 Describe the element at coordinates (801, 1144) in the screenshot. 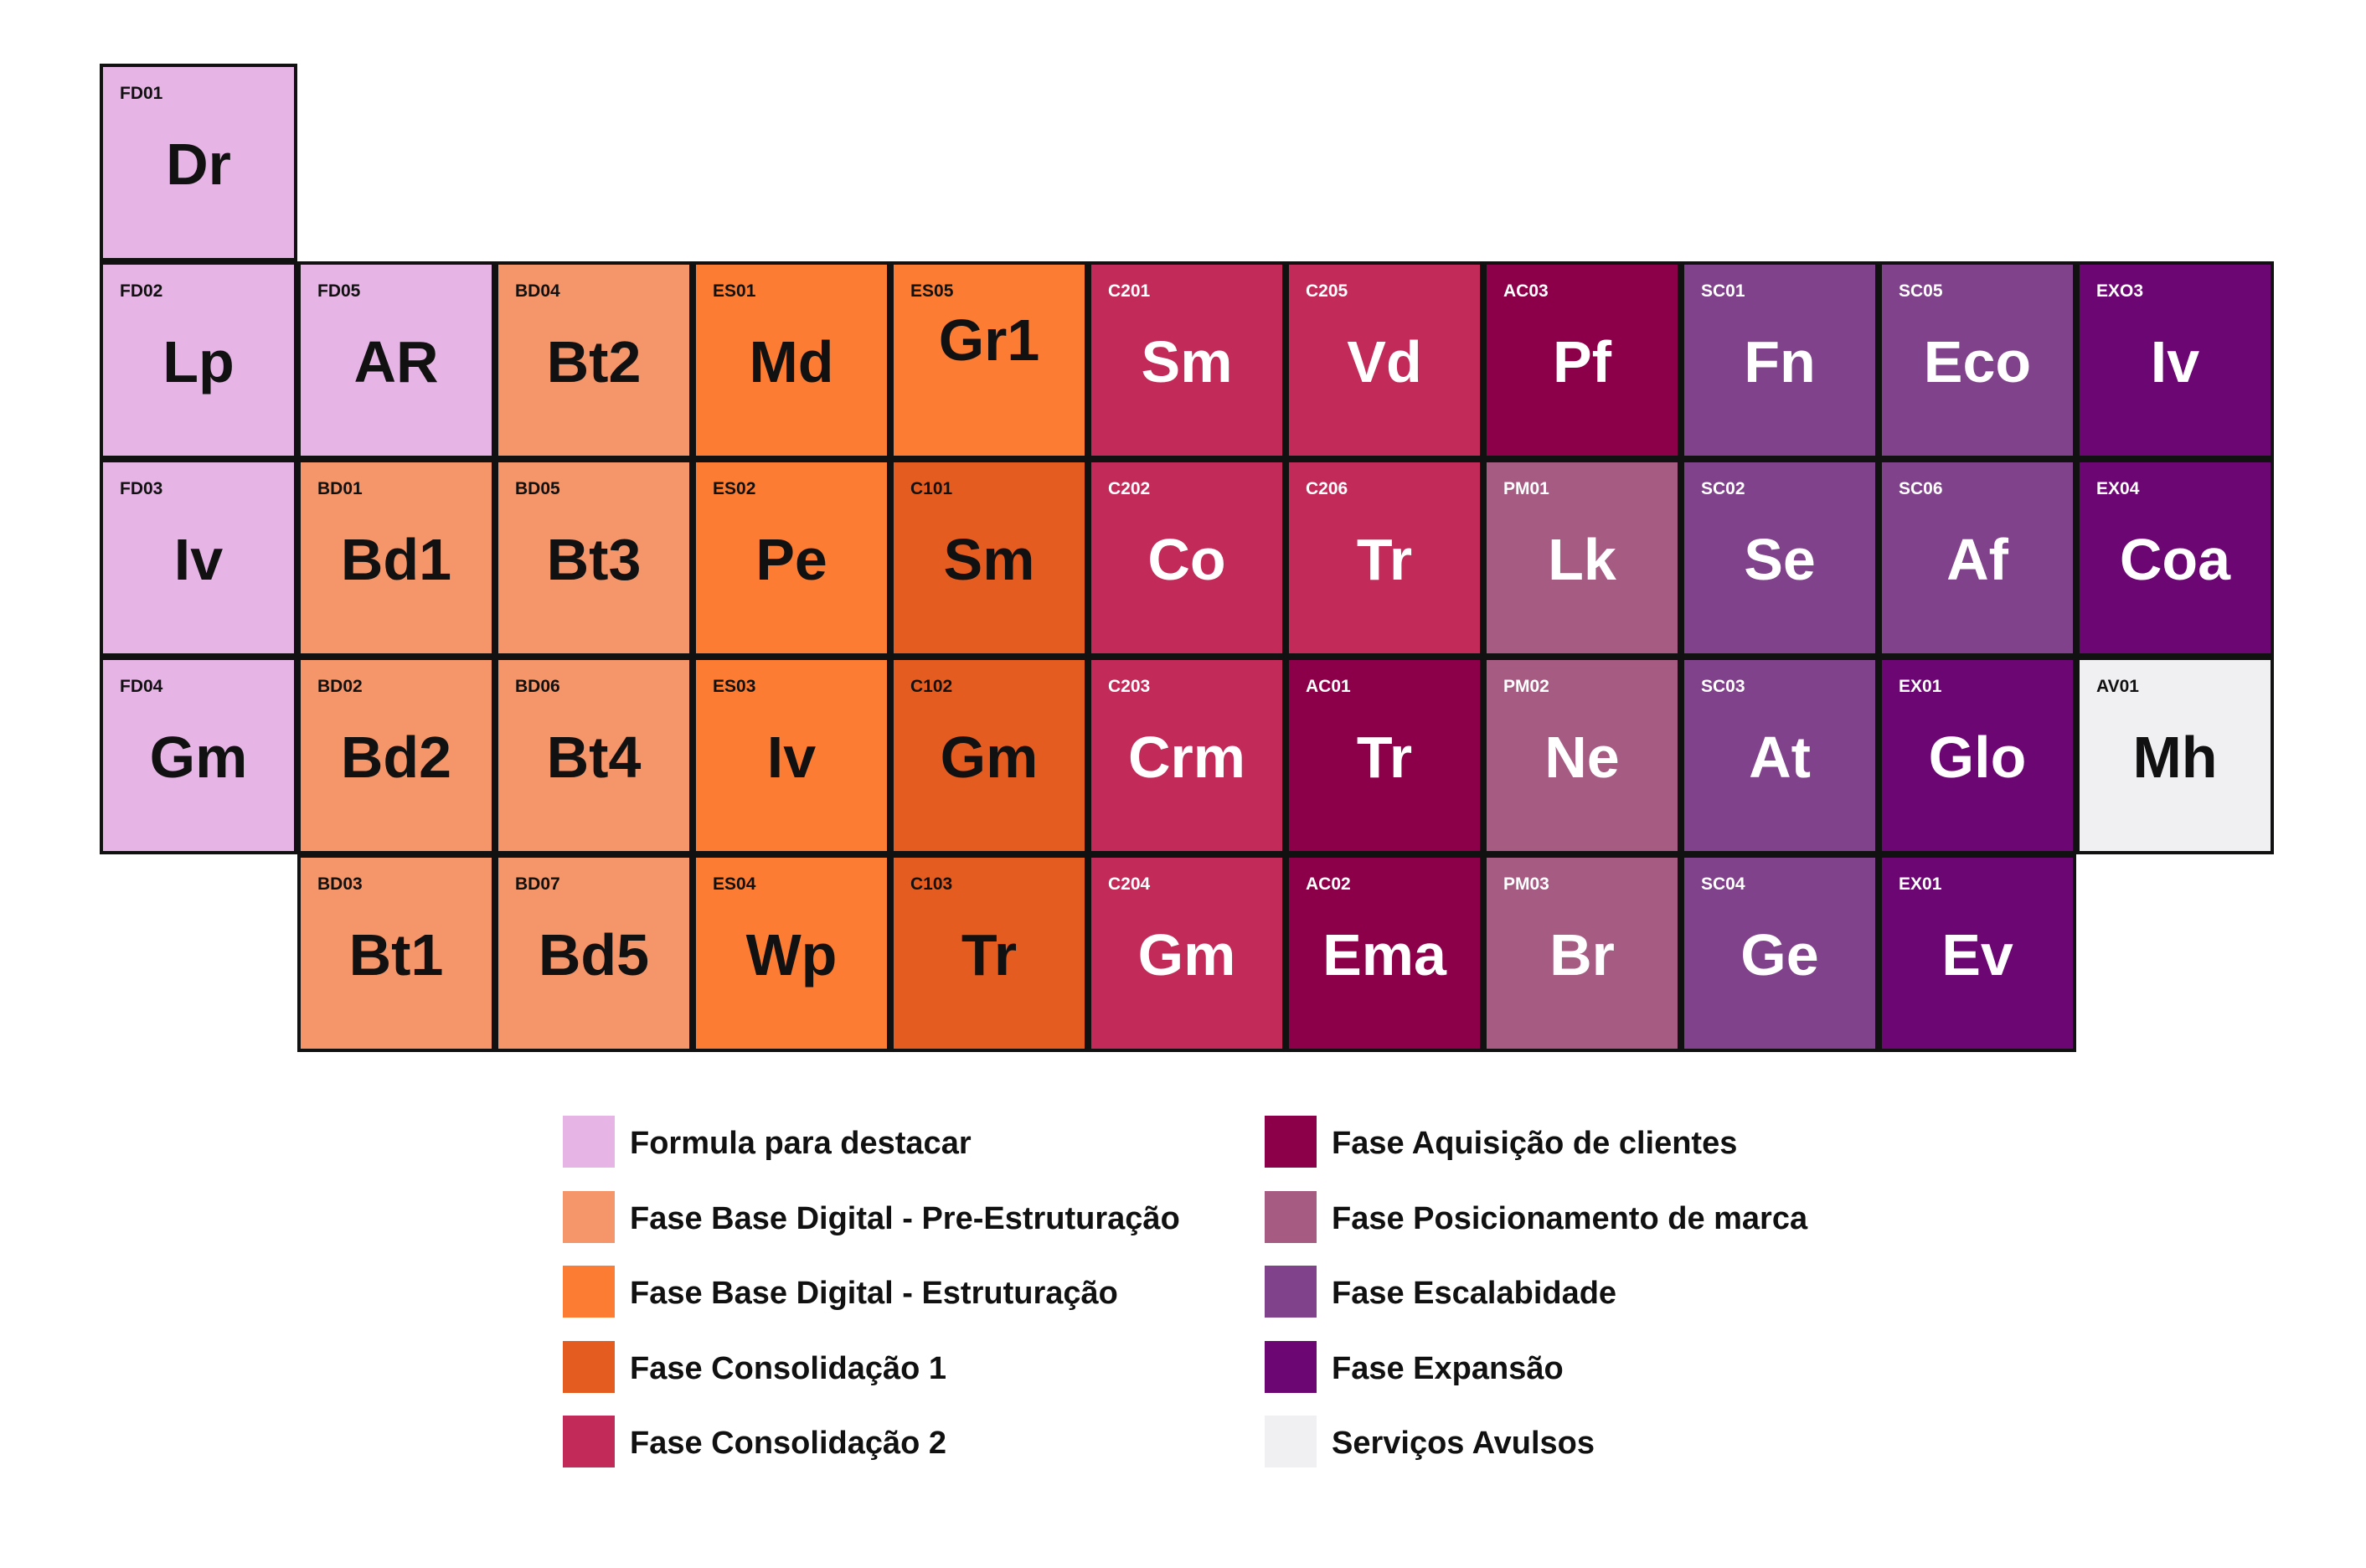

I see `legend-label: Formula para destacar` at that location.